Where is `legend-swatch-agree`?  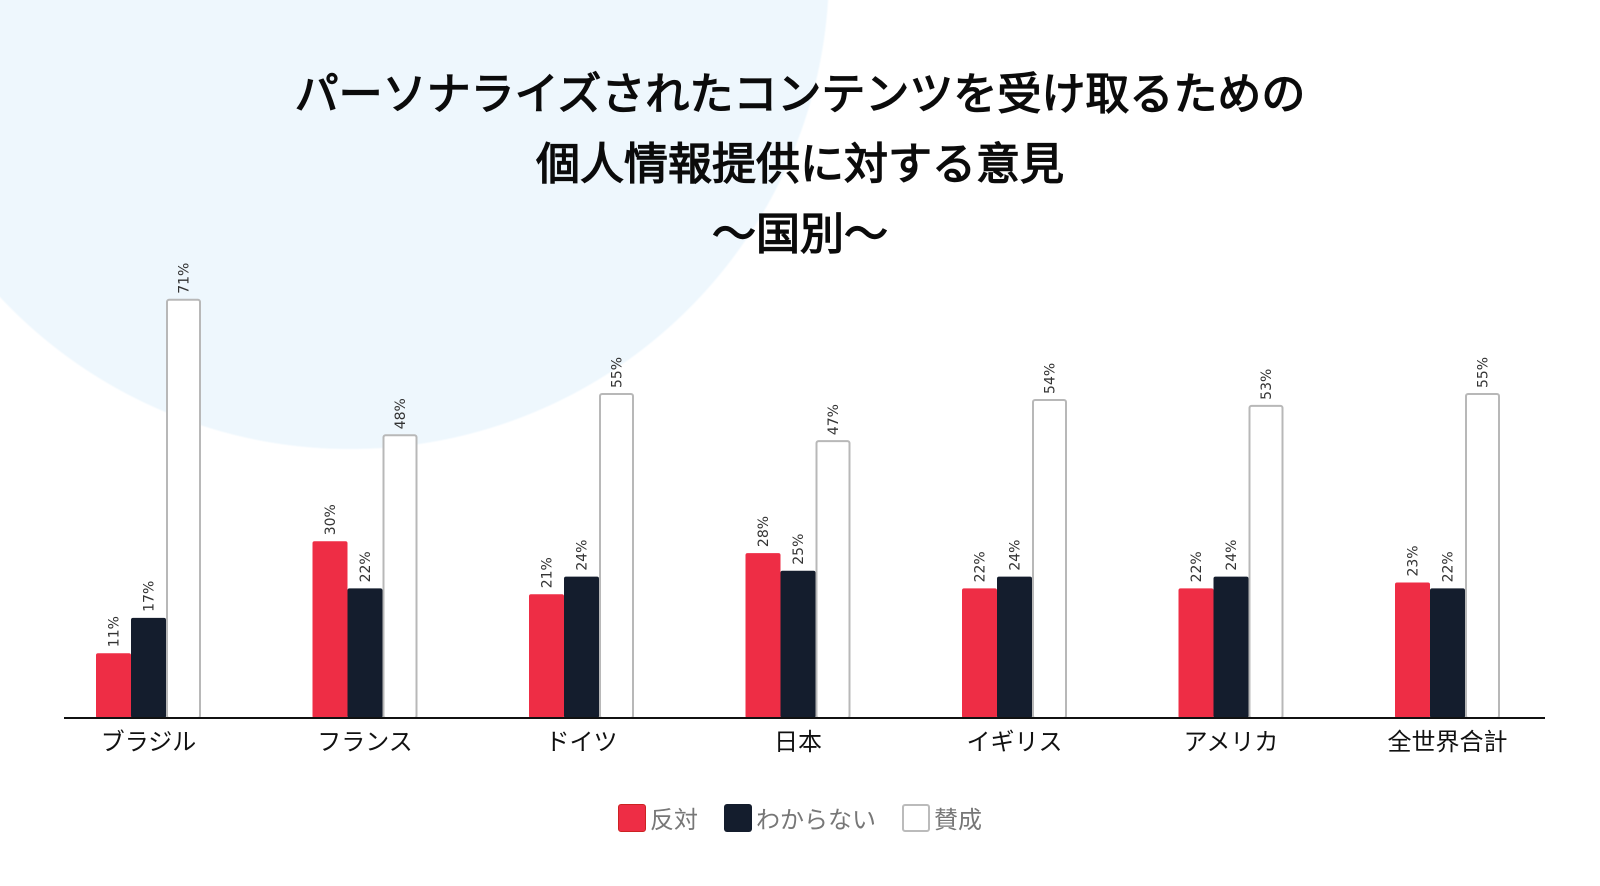 legend-swatch-agree is located at coordinates (916, 817).